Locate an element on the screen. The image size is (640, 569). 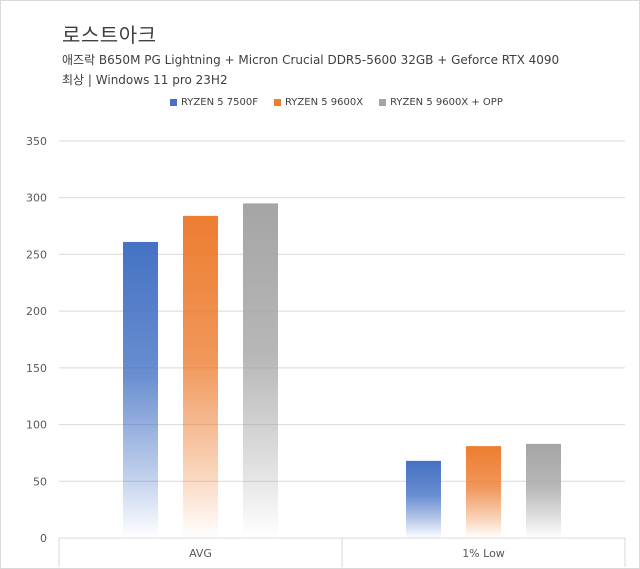
x-tick-label-1: 1% Low is located at coordinates (483, 553).